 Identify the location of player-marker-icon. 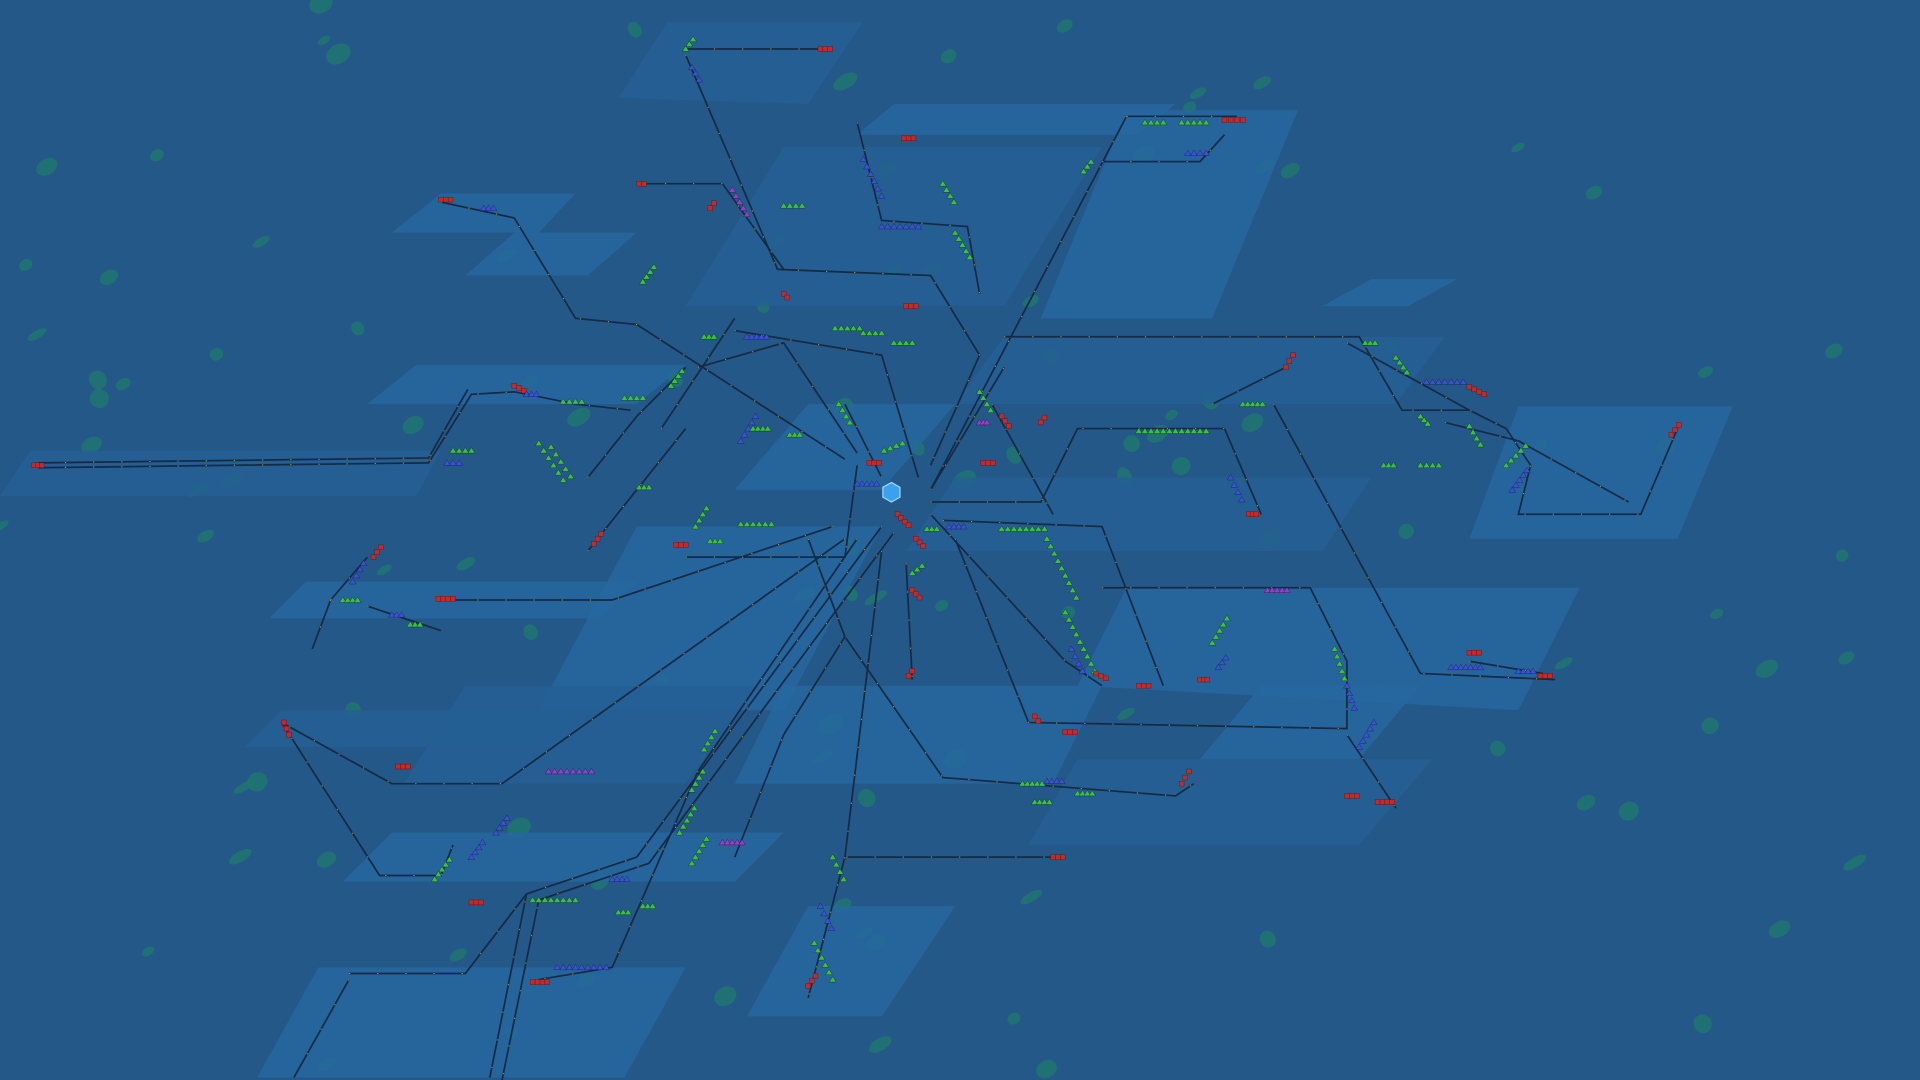
(891, 492).